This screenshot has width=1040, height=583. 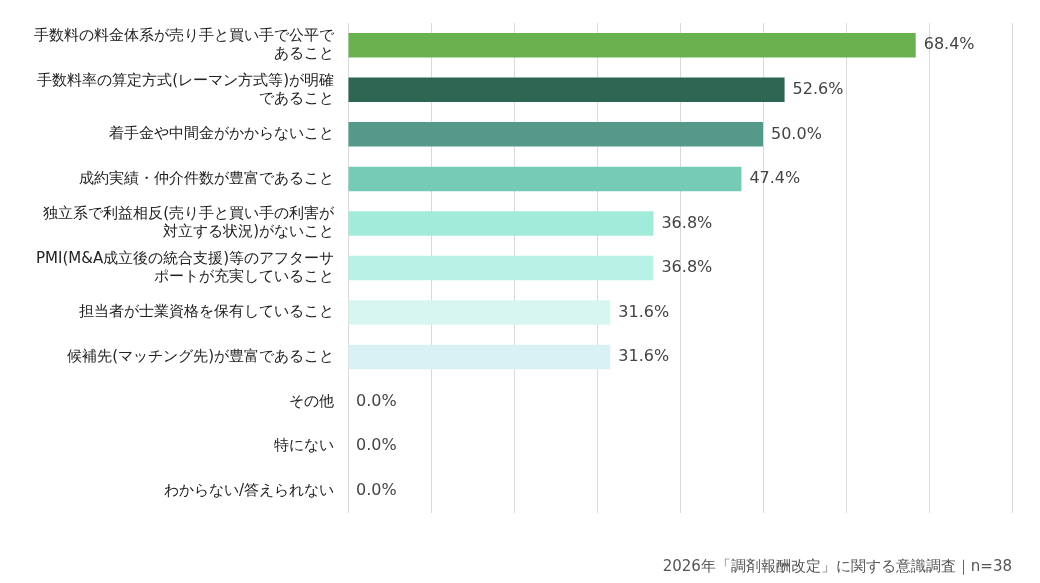 I want to click on y-tick-label: PMI(M&A成立後の統合支援)等のアフターサポートが充実していること, so click(x=184, y=266).